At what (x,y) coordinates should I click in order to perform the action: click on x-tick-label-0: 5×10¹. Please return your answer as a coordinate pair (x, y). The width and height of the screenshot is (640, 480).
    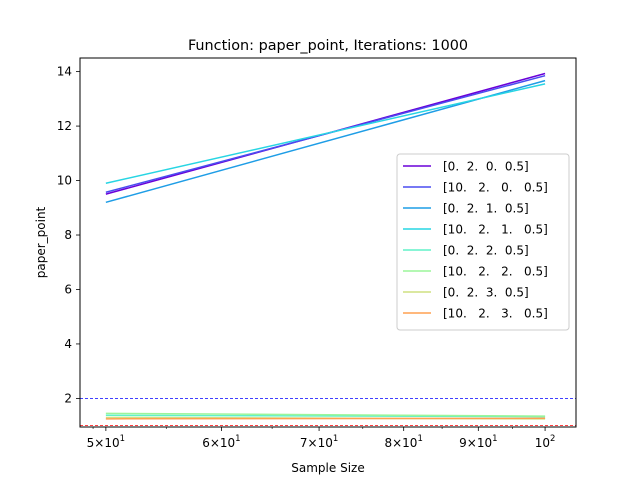
    Looking at the image, I should click on (106, 442).